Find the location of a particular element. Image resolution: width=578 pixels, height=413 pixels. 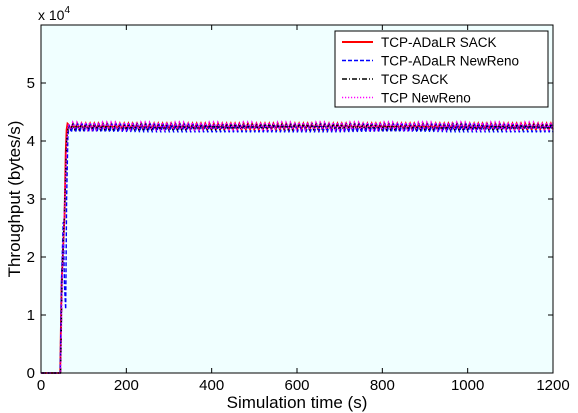

x-tick-label: 400 is located at coordinates (211, 385).